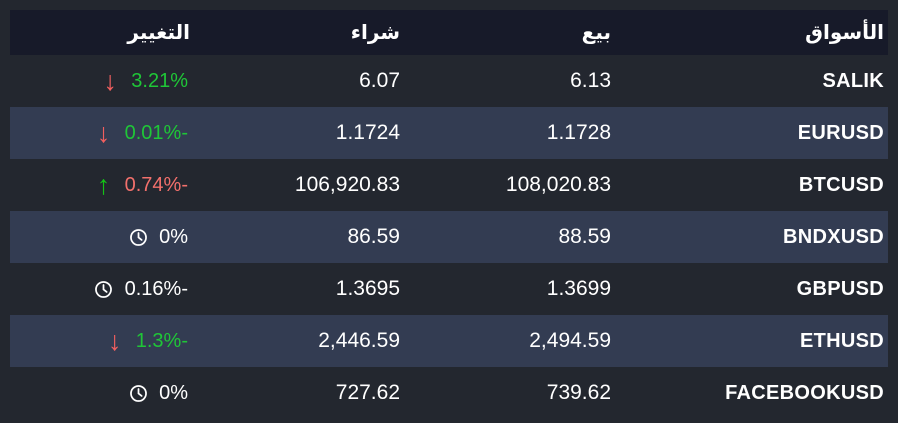 The image size is (898, 423). What do you see at coordinates (449, 341) in the screenshot?
I see `table-row-ethusd: ↓ 1.3%- 2,446.59 2,494.59 ETHUSD` at bounding box center [449, 341].